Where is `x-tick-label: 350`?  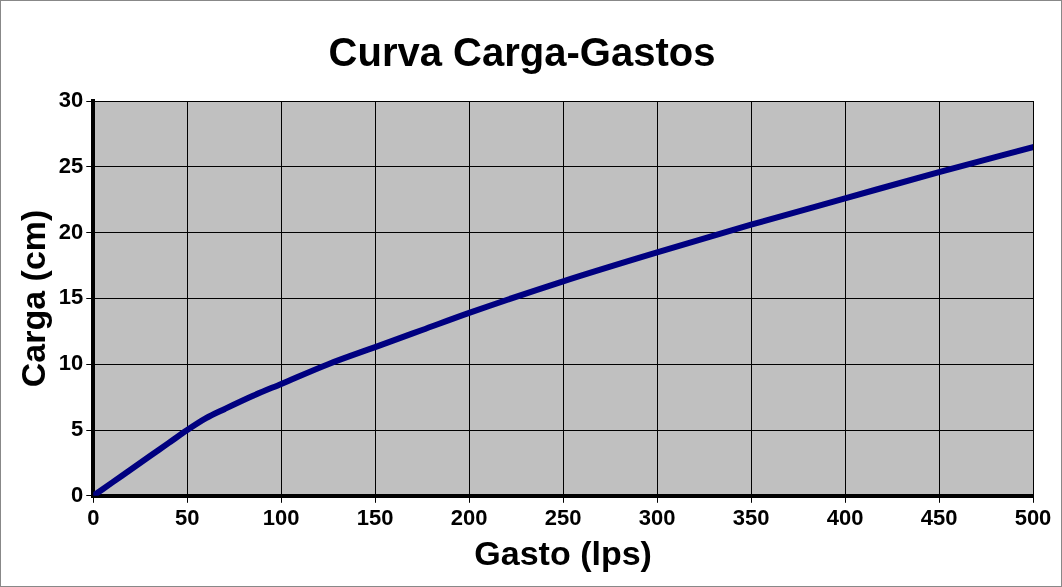 x-tick-label: 350 is located at coordinates (751, 518).